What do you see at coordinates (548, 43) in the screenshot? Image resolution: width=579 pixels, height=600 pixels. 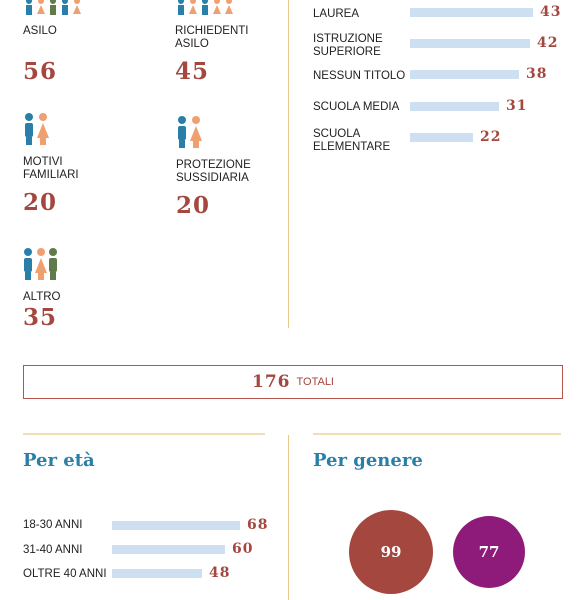 I see `education-value: 42` at bounding box center [548, 43].